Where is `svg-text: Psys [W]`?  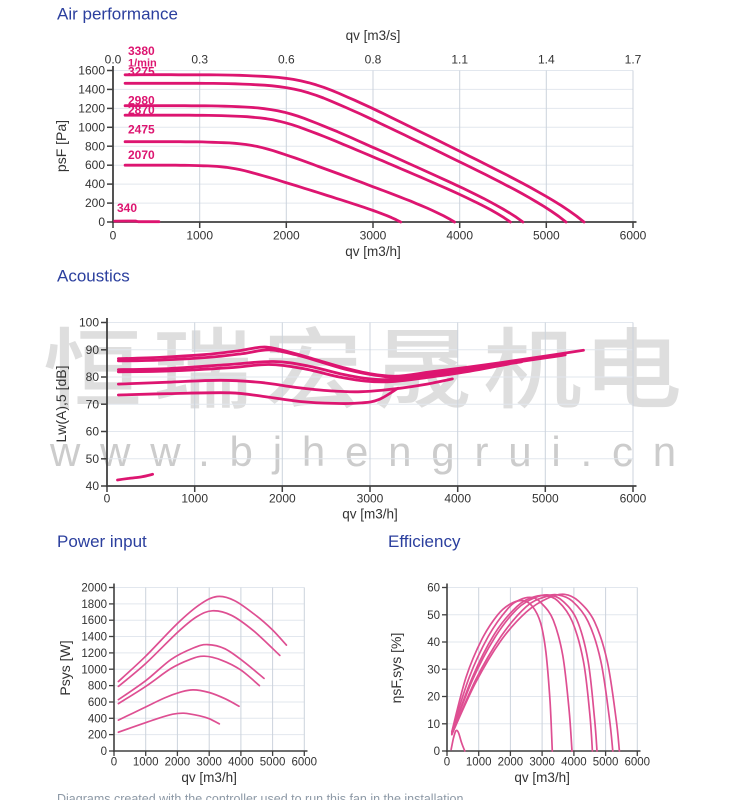 svg-text: Psys [W] is located at coordinates (65, 667).